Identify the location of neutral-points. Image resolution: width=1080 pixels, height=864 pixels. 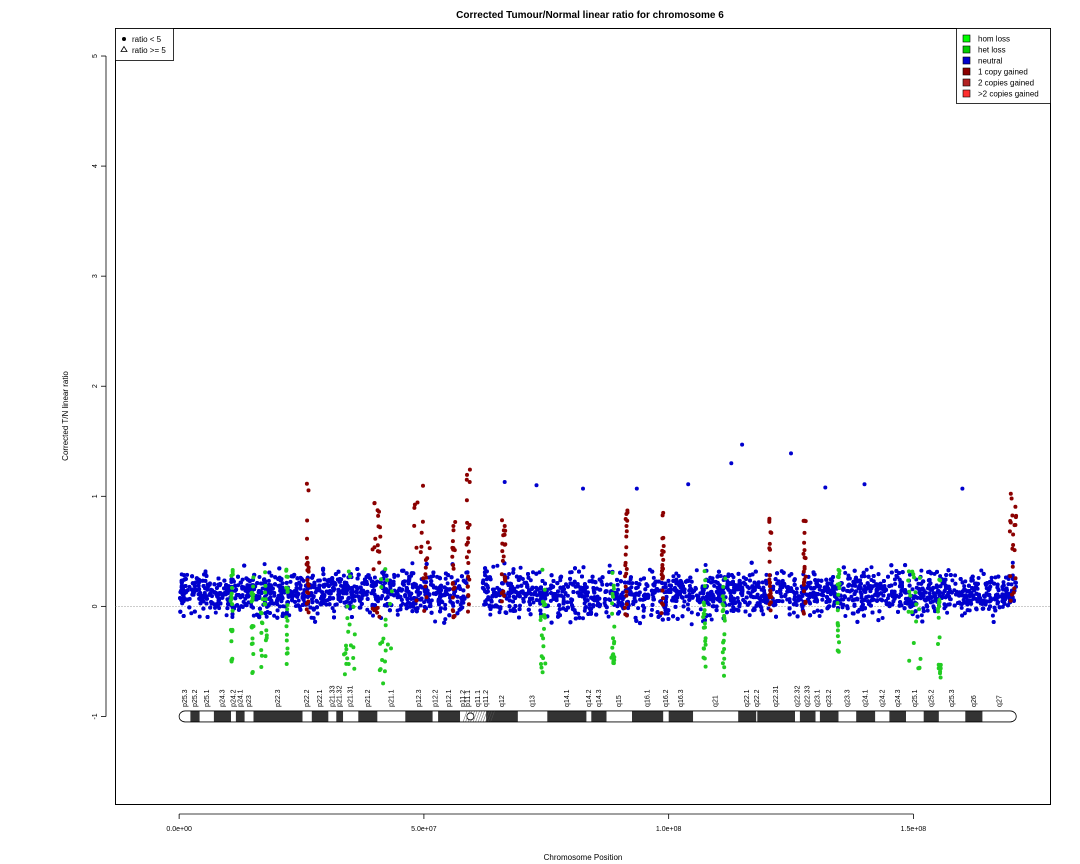
(598, 593).